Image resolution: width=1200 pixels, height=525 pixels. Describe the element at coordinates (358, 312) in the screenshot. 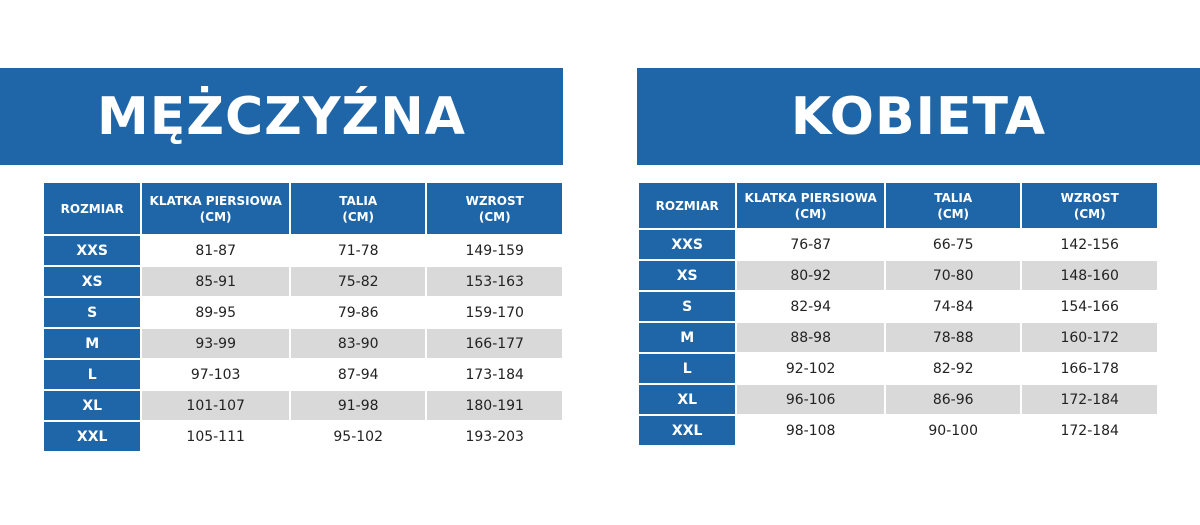

I see `waist-value: 79-86` at that location.